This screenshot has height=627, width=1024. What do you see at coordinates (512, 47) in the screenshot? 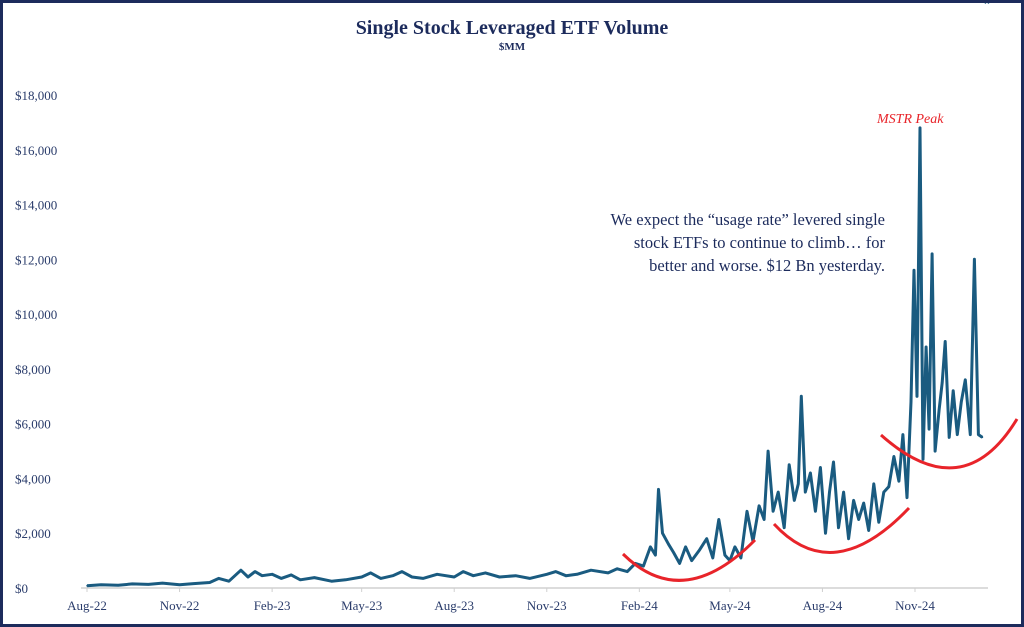
I see `chart-subtitle: $MM` at bounding box center [512, 47].